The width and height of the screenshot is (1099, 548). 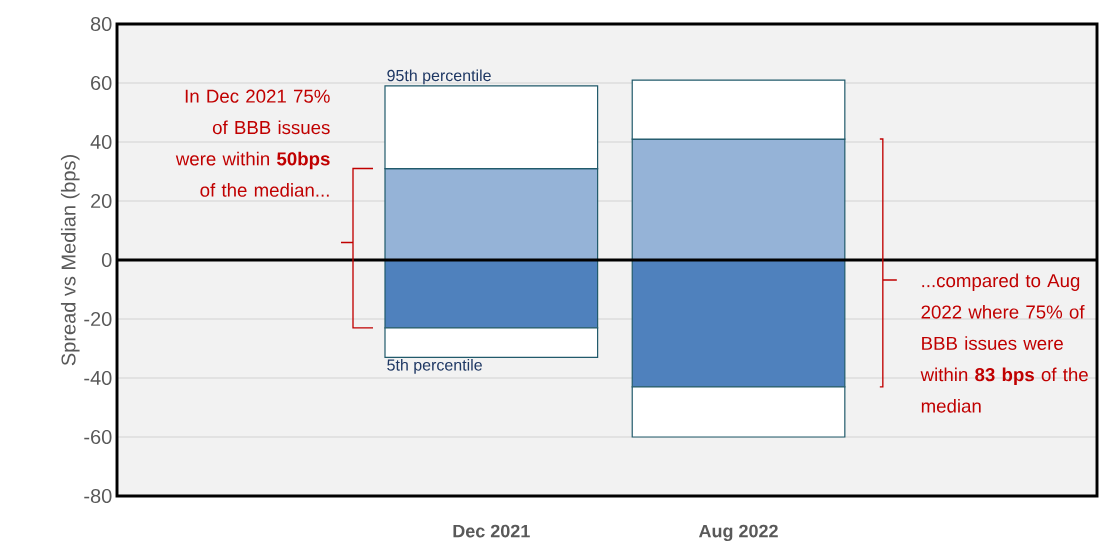 What do you see at coordinates (101, 201) in the screenshot?
I see `y-tick-label: 20` at bounding box center [101, 201].